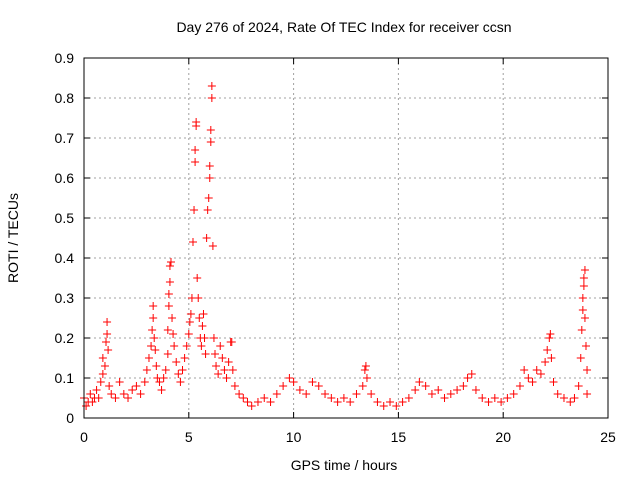 Image resolution: width=640 pixels, height=480 pixels. I want to click on y-tick-label: 0.8, so click(65, 98).